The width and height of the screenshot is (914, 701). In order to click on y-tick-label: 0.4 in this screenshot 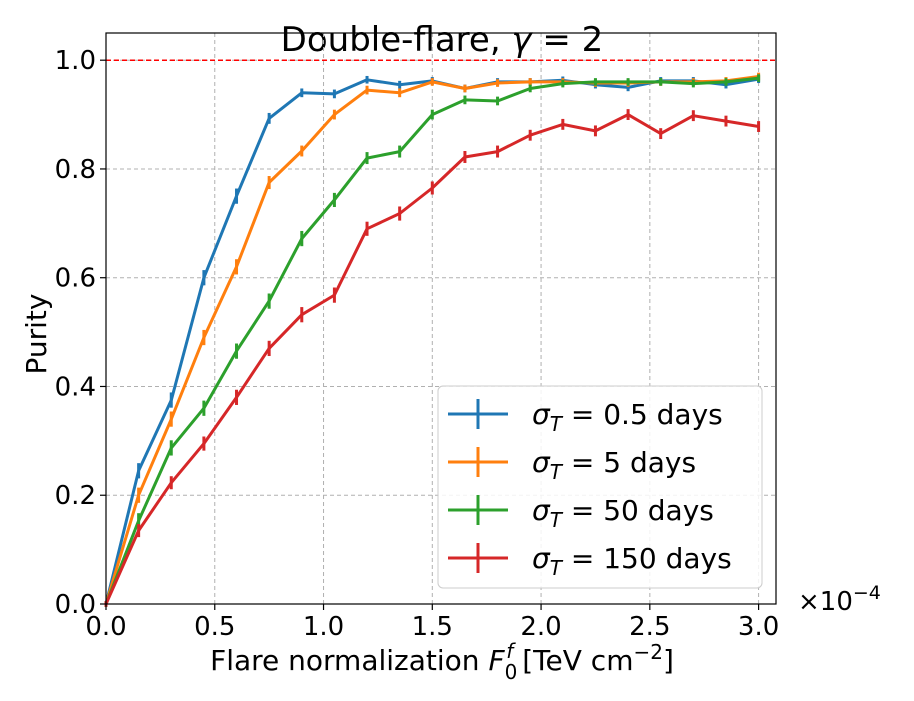, I will do `click(75, 387)`.